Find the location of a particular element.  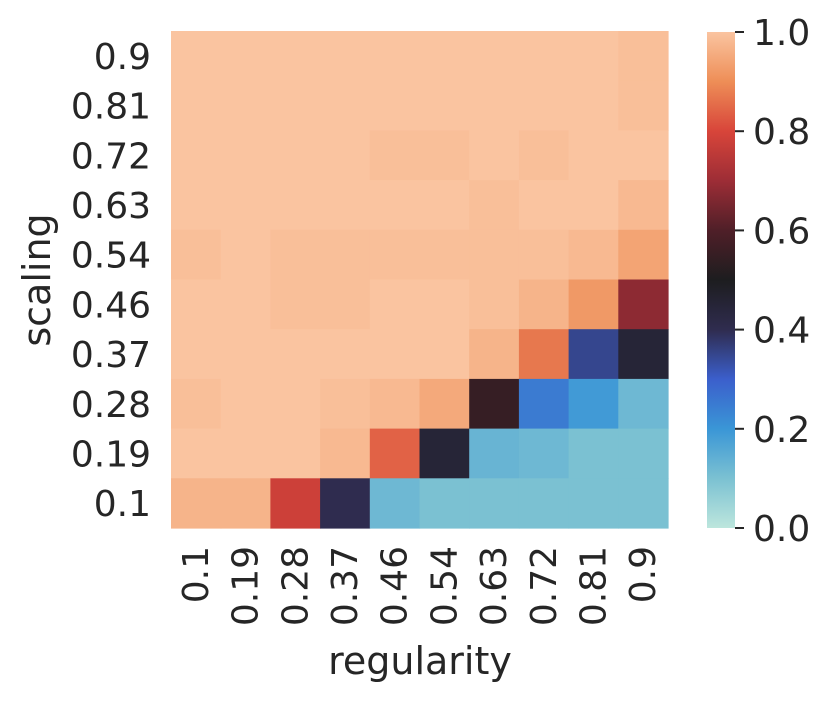

y-tick-label: 0.63 is located at coordinates (111, 206).